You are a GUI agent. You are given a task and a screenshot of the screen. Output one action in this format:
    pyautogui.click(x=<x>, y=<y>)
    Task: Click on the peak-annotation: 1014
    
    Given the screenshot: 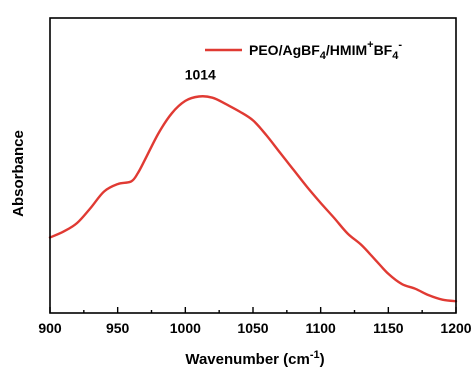 What is the action you would take?
    pyautogui.click(x=200, y=74)
    